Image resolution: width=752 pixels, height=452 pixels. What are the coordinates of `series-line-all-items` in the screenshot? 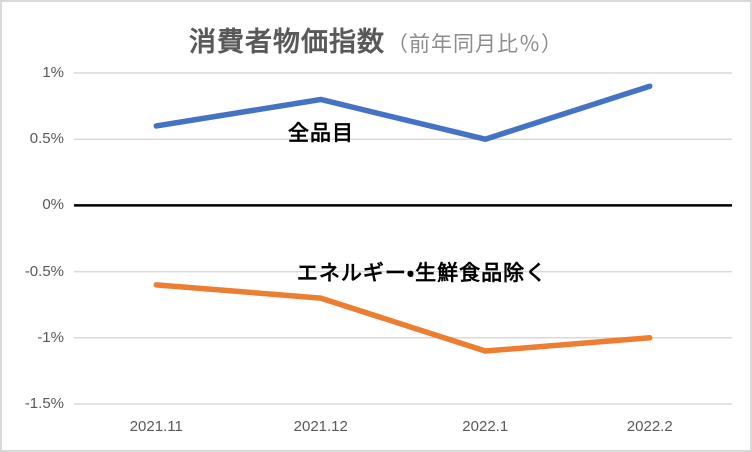 It's located at (403, 112).